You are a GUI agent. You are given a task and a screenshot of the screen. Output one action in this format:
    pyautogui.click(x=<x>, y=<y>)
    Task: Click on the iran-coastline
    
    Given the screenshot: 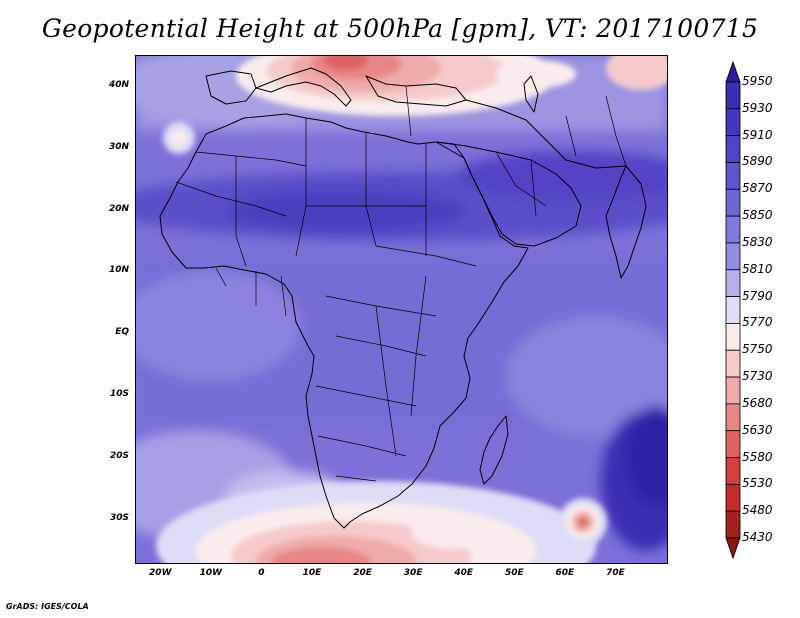 What is the action you would take?
    pyautogui.click(x=546, y=134)
    